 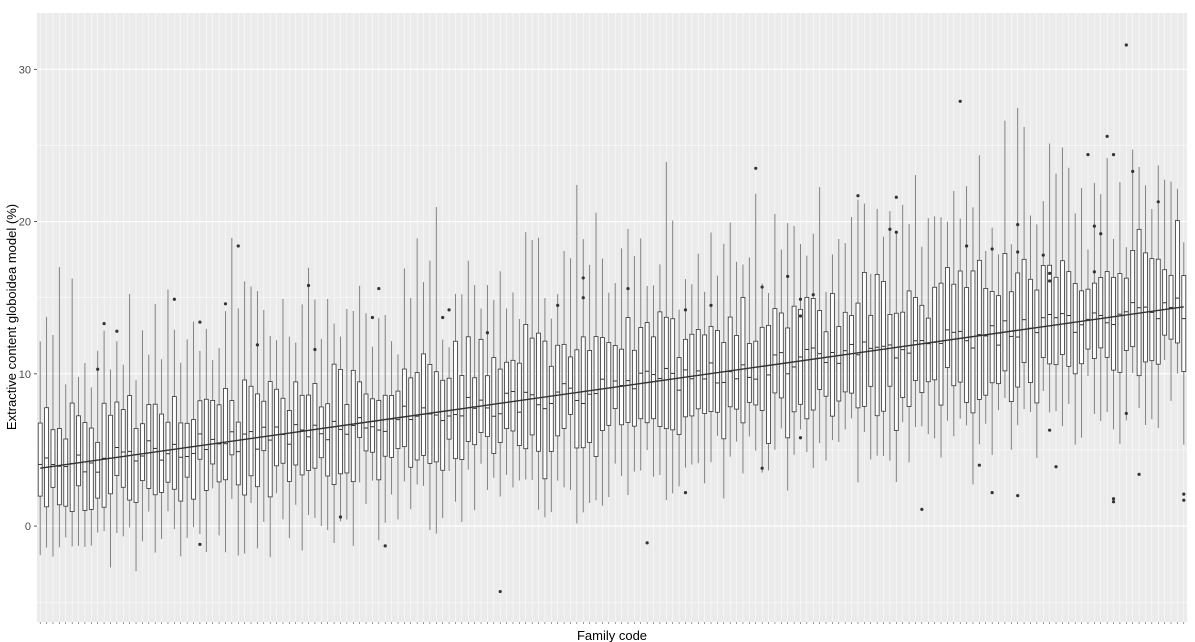 I want to click on y-axis-title: Extractive content globoidea model (%), so click(x=11, y=317).